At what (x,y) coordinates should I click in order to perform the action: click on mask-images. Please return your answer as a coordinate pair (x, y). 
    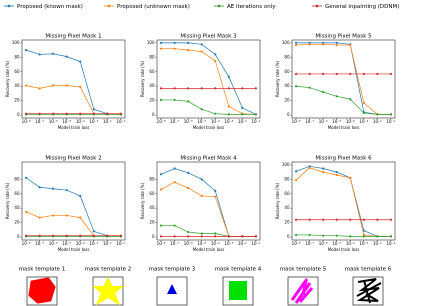
    Looking at the image, I should click on (205, 291).